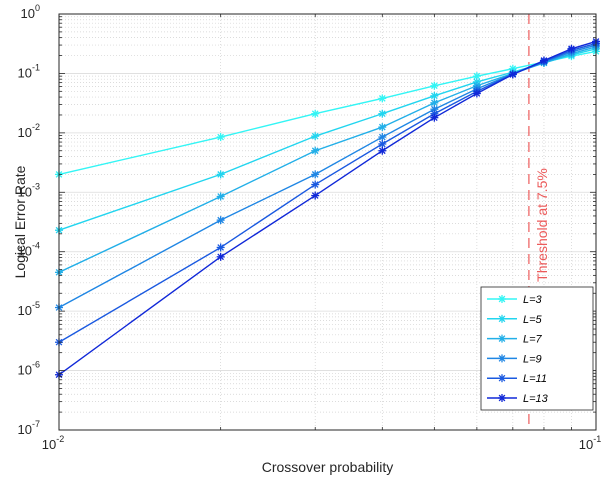 This screenshot has height=478, width=606. I want to click on threshold-layer: Threshold at 7.5%, so click(539, 222).